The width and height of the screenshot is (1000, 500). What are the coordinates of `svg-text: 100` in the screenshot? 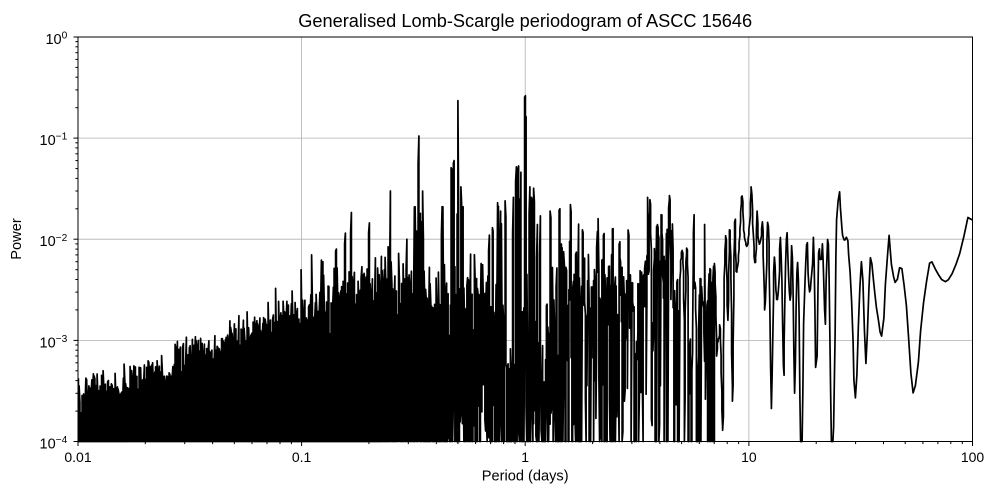 It's located at (973, 457).